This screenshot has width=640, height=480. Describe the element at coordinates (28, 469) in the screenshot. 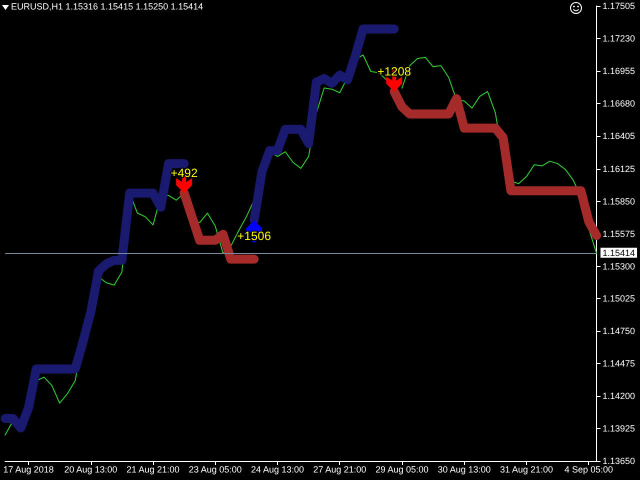

I see `x-tick-label: 17 Aug 2018` at that location.